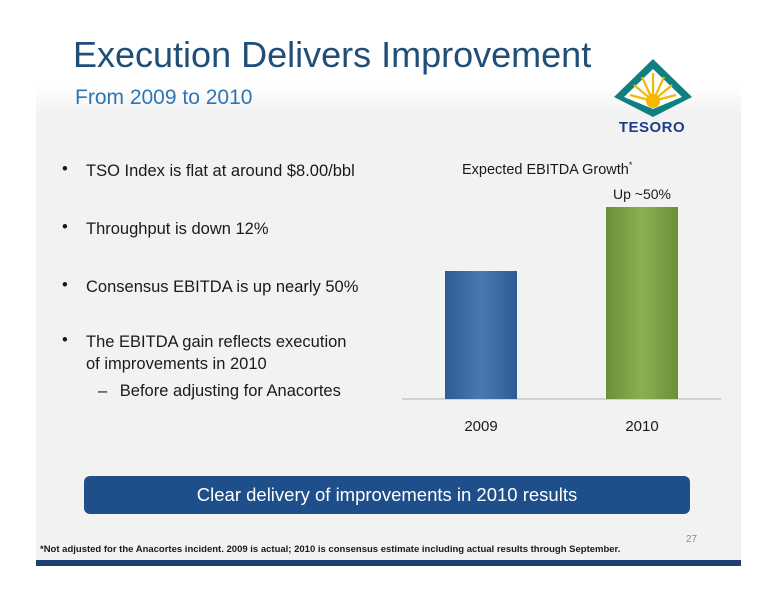  What do you see at coordinates (230, 391) in the screenshot?
I see `sub-bullet-text: Before adjusting for Anacortes` at bounding box center [230, 391].